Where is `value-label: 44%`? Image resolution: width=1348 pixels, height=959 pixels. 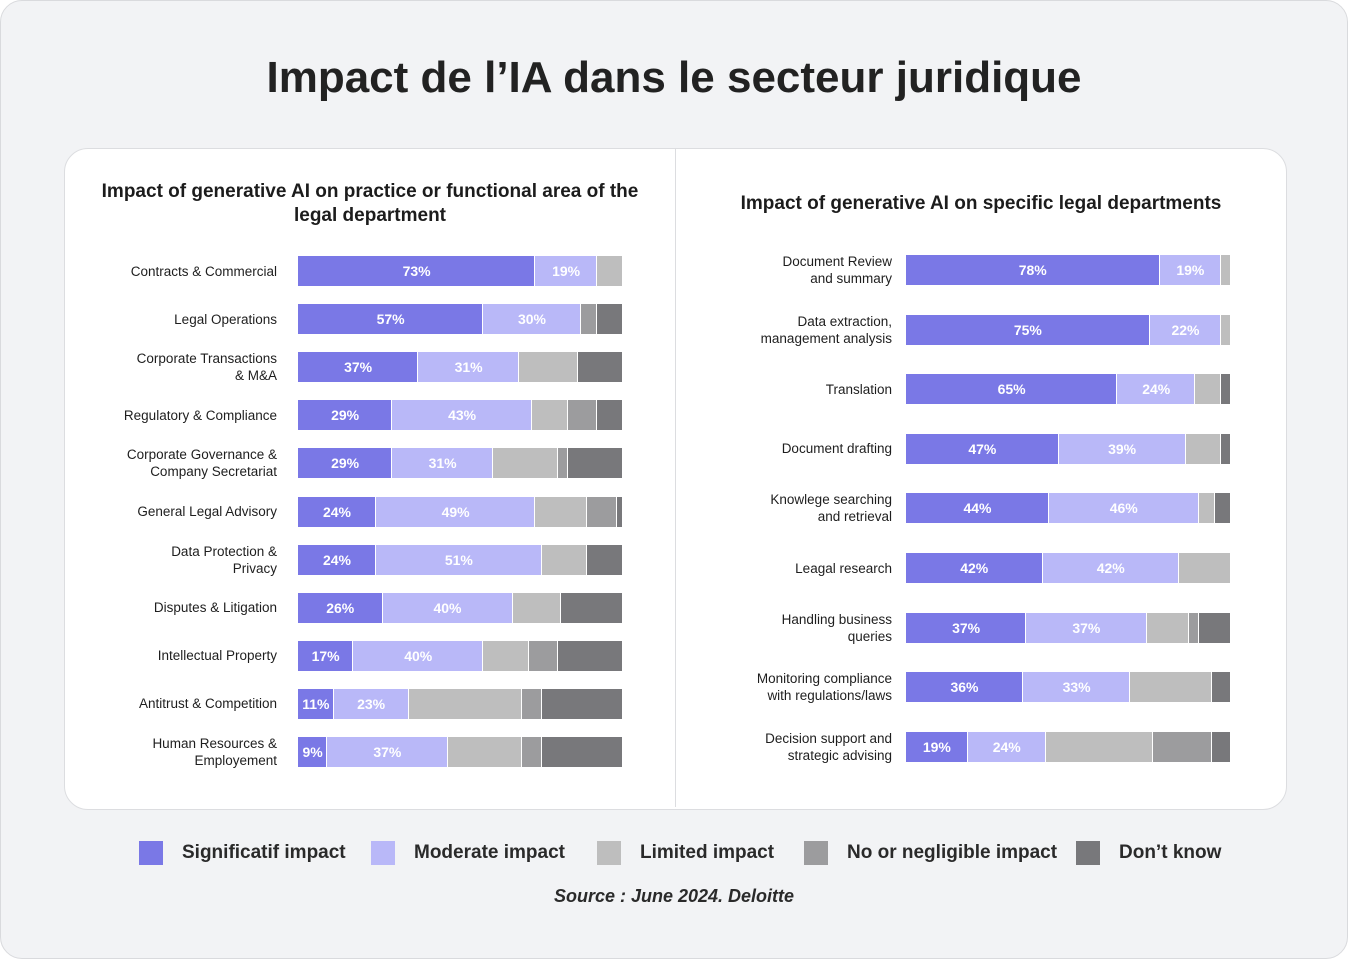 value-label: 44% is located at coordinates (977, 508).